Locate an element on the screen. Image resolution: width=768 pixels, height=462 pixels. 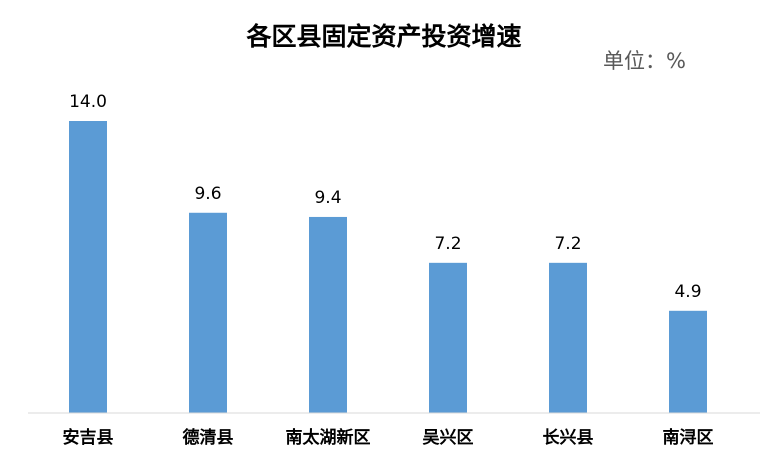
unit-label: 单位：% is located at coordinates (644, 61).